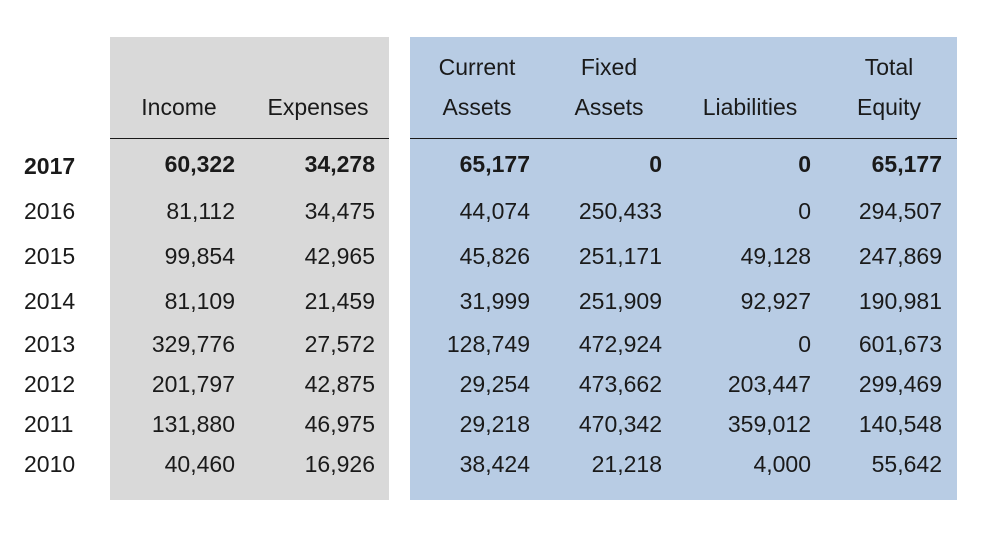  I want to click on cell-total-equity-2016: 294,507, so click(900, 211).